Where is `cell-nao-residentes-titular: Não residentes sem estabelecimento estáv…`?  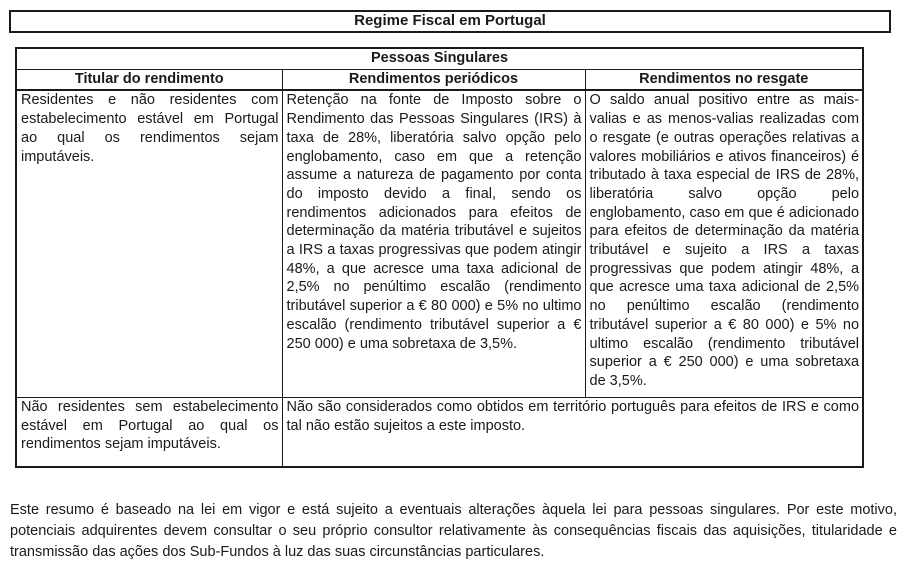
cell-nao-residentes-titular: Não residentes sem estabelecimento estáv… is located at coordinates (149, 432).